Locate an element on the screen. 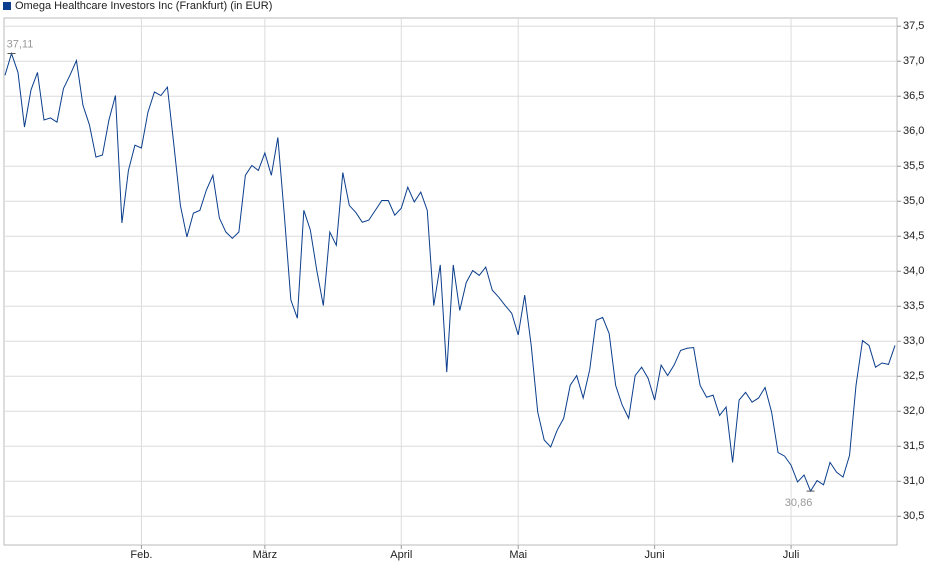 Image resolution: width=940 pixels, height=579 pixels. y-tick-label: 33,5 is located at coordinates (913, 306).